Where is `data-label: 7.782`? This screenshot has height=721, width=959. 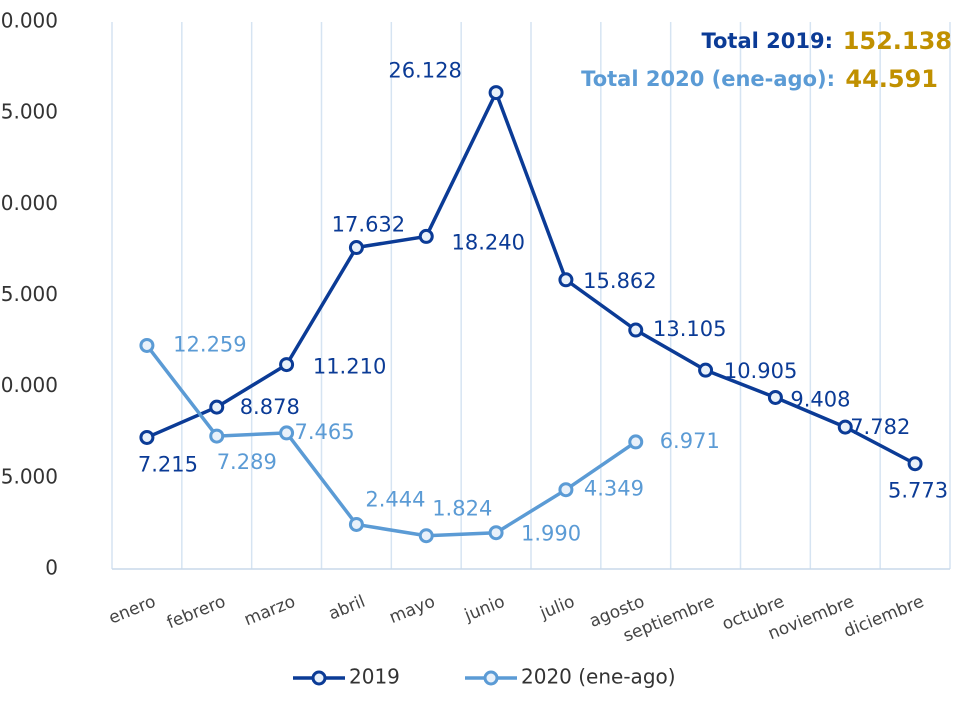
data-label: 7.782 is located at coordinates (880, 427).